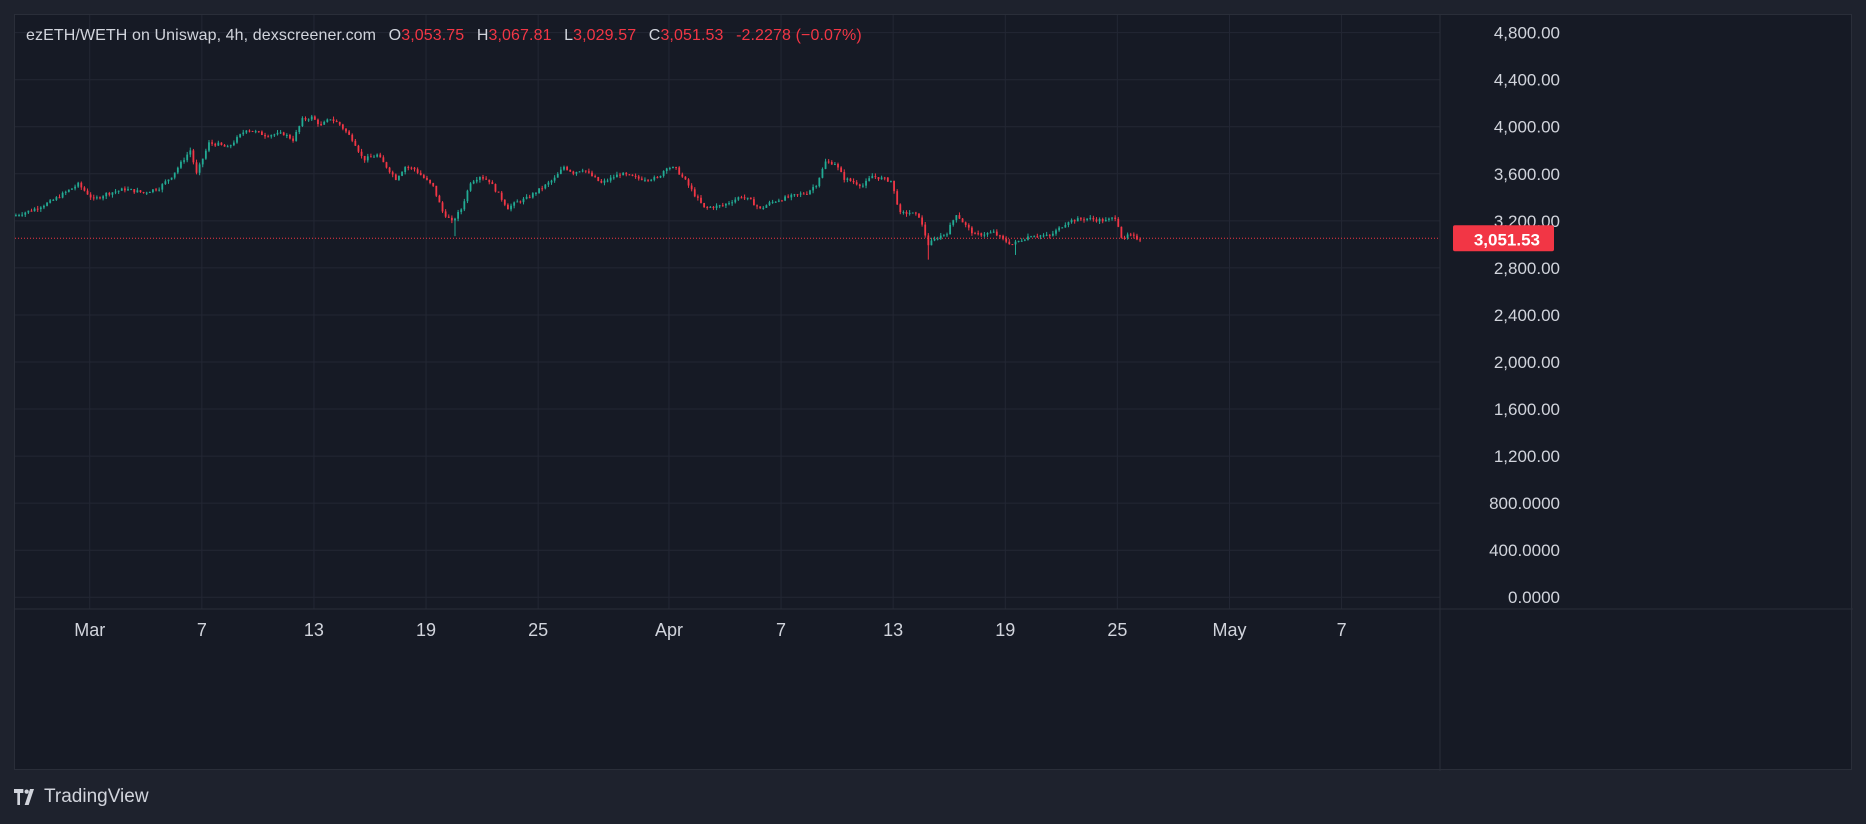 The width and height of the screenshot is (1866, 824). I want to click on price-tick-label: 800.0000, so click(1524, 503).